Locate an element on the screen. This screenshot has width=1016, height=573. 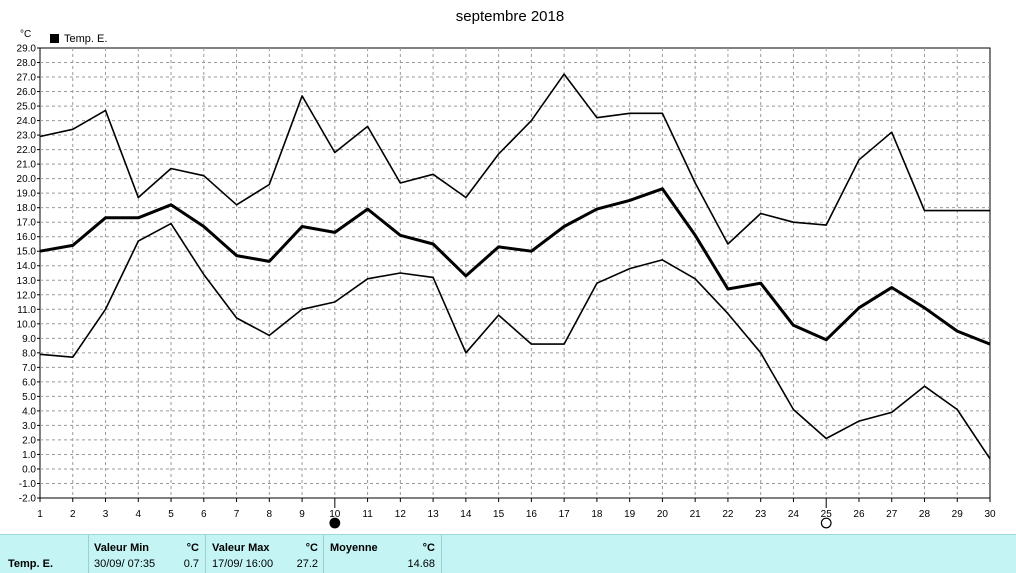
x-tick-label: 6 is located at coordinates (204, 514).